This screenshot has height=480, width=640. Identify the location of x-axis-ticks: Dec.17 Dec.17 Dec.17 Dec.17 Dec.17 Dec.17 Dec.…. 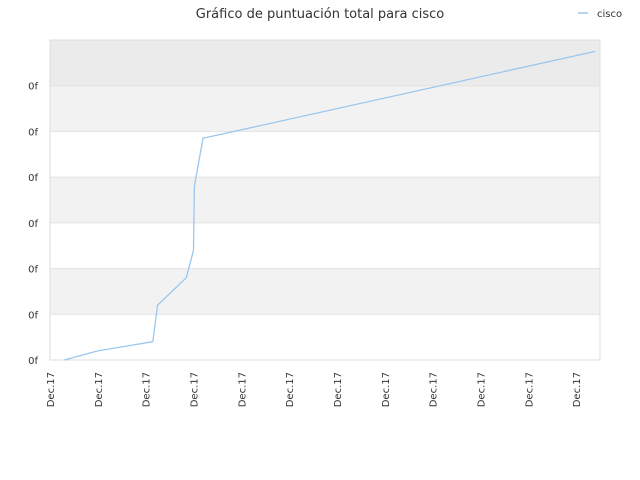
(314, 389).